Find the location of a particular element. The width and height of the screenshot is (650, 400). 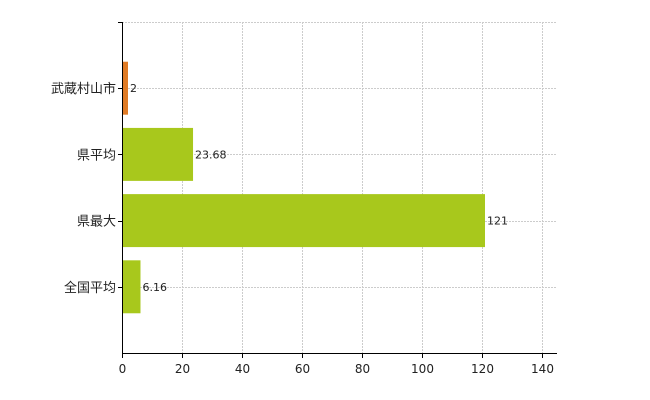

x-tick-label-20: 20 is located at coordinates (182, 369).